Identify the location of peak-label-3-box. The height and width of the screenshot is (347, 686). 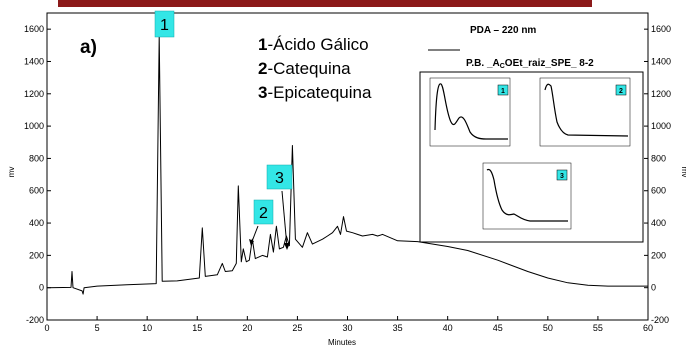
(279, 177).